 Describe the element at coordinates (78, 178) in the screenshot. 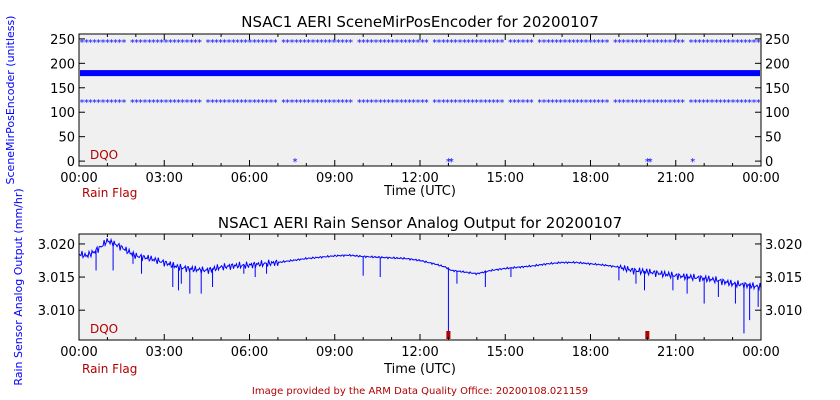

I see `x-tick-label: 00:00` at that location.